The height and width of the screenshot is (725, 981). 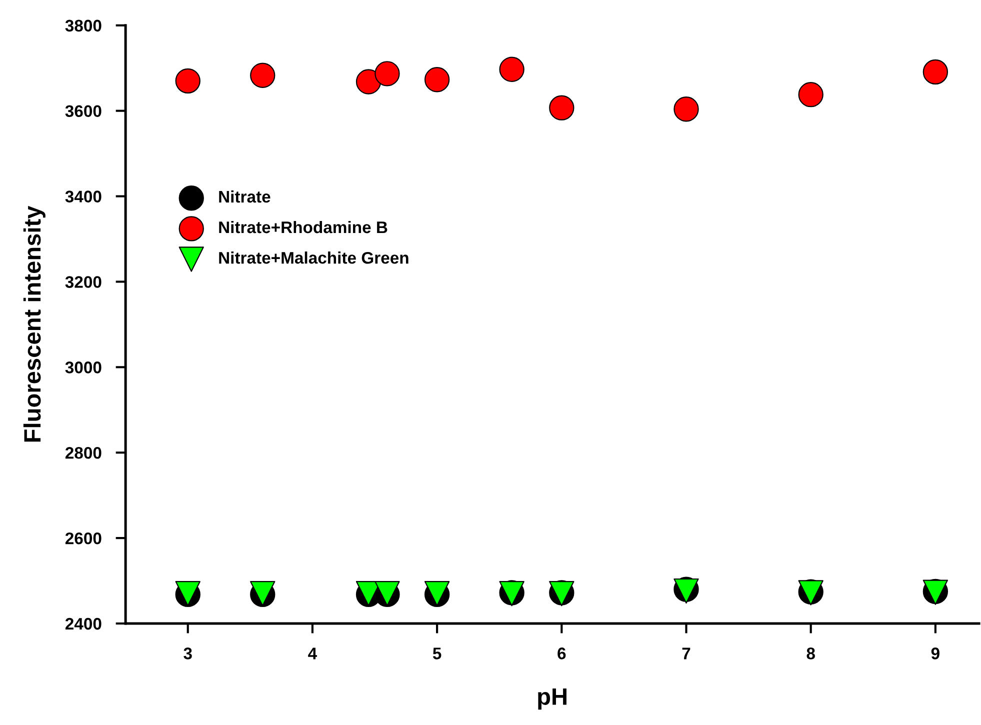 What do you see at coordinates (83, 538) in the screenshot?
I see `y-tick-label: 2600` at bounding box center [83, 538].